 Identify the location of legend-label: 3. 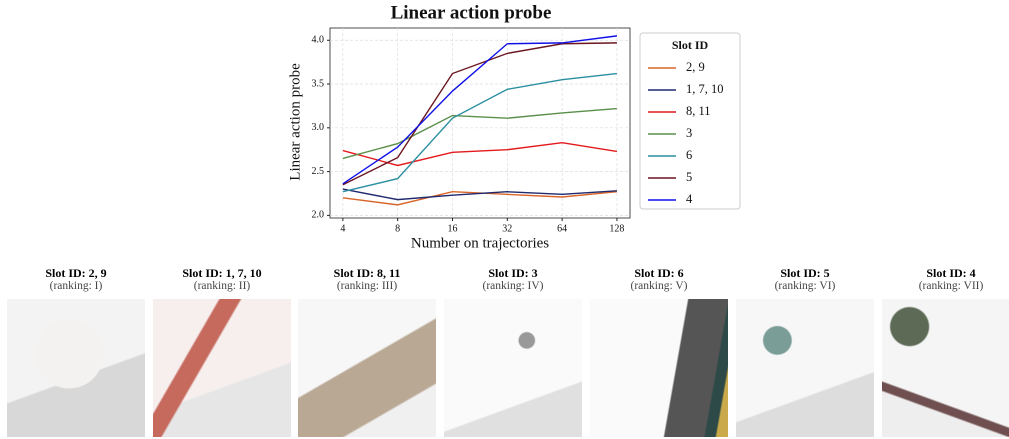
(689, 133).